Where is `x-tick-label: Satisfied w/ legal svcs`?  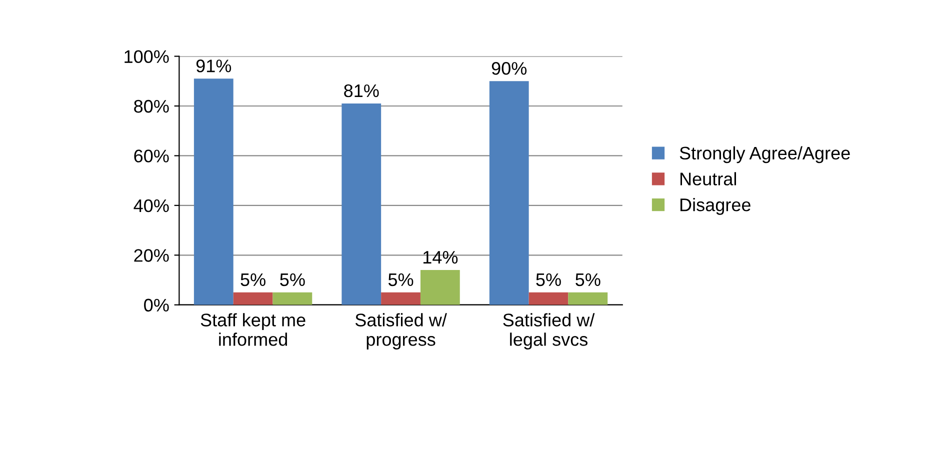
x-tick-label: Satisfied w/ legal svcs is located at coordinates (549, 331).